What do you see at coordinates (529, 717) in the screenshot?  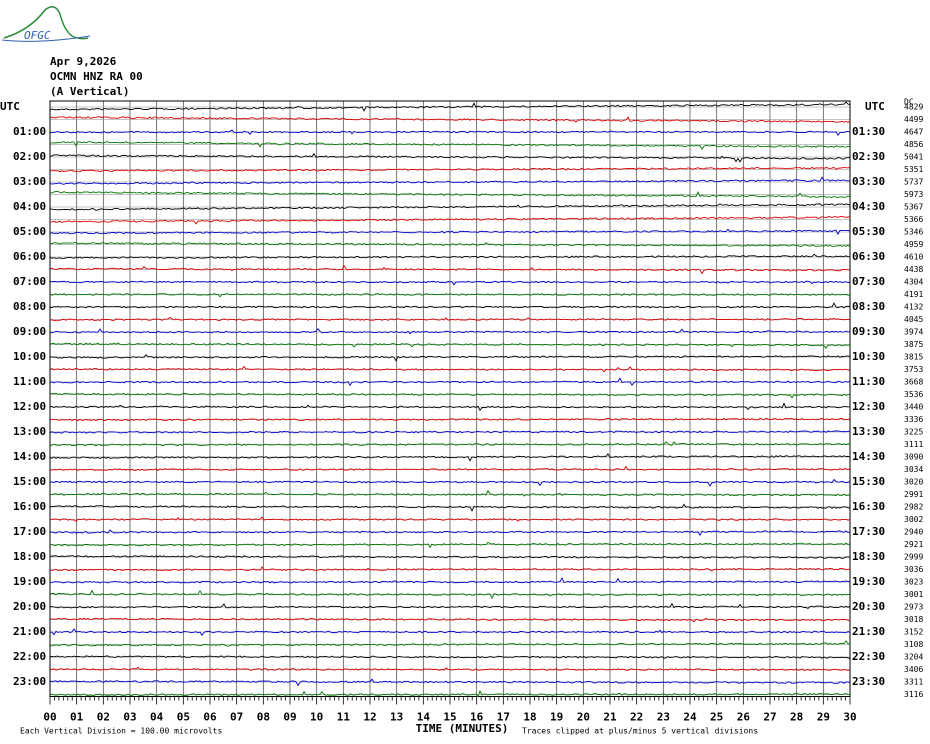 I see `x-label: 18` at bounding box center [529, 717].